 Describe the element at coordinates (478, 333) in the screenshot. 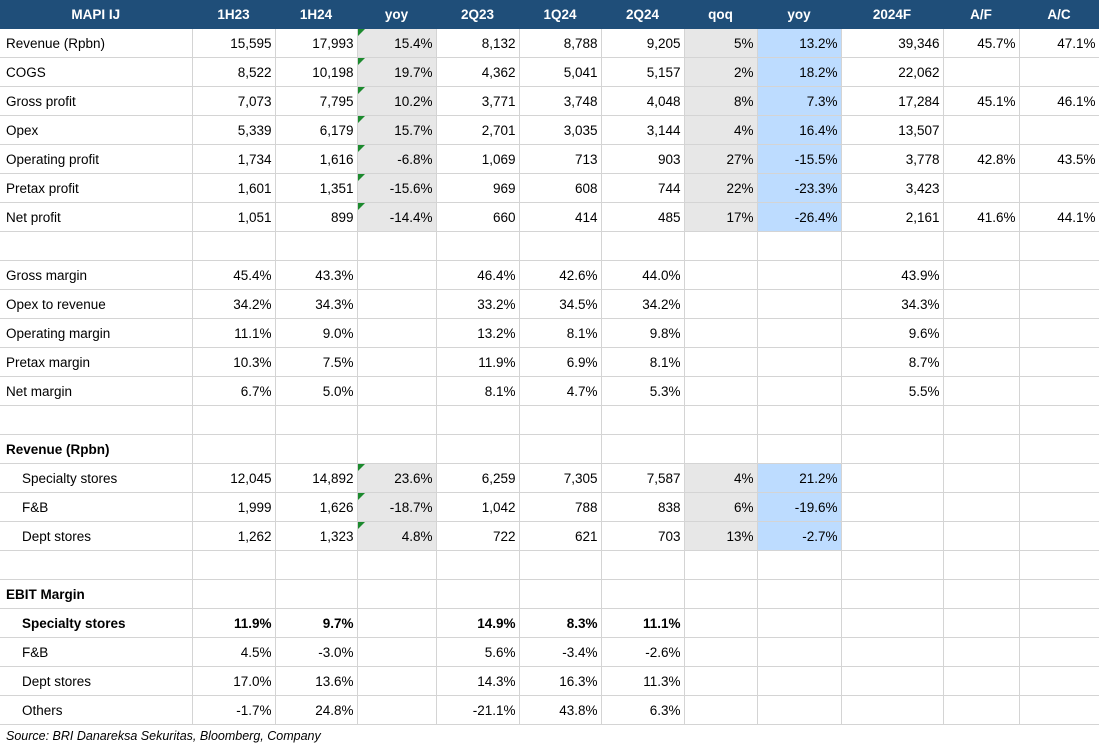

I see `value-cell: 13.2%` at that location.